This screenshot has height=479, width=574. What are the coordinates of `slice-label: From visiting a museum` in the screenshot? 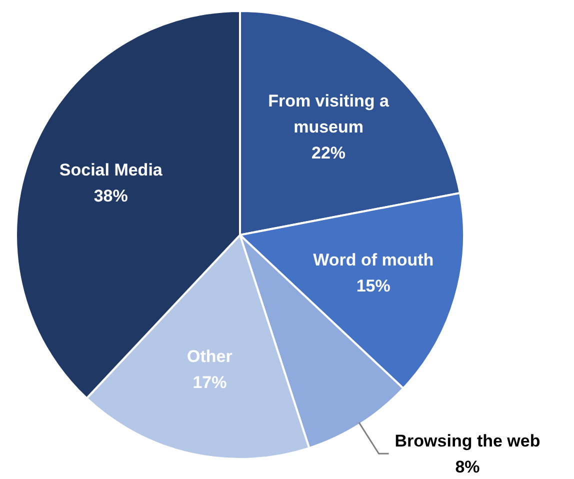 It's located at (329, 114).